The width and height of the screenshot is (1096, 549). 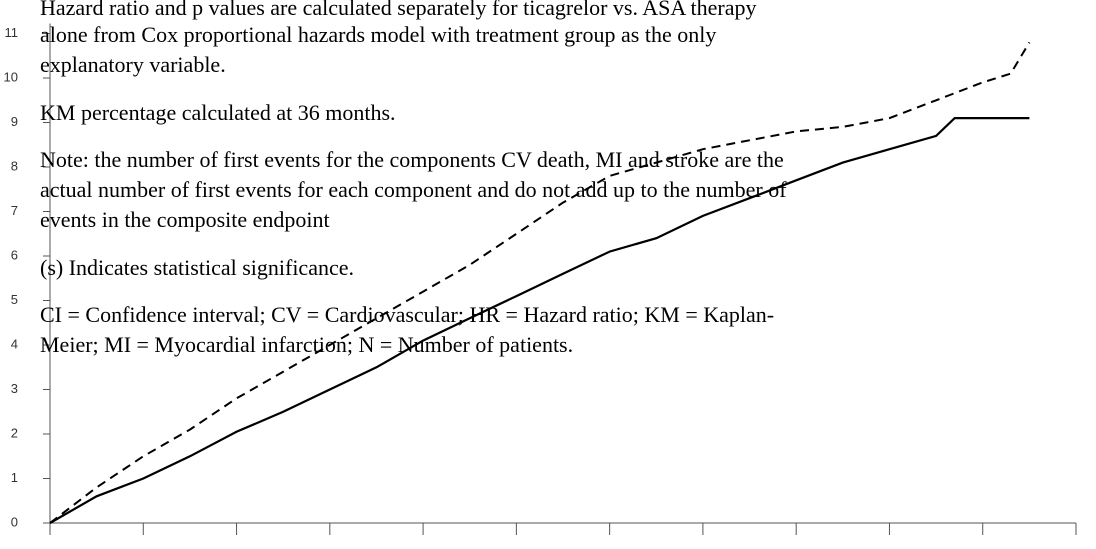 I want to click on y-tick-label: 2, so click(x=14, y=432).